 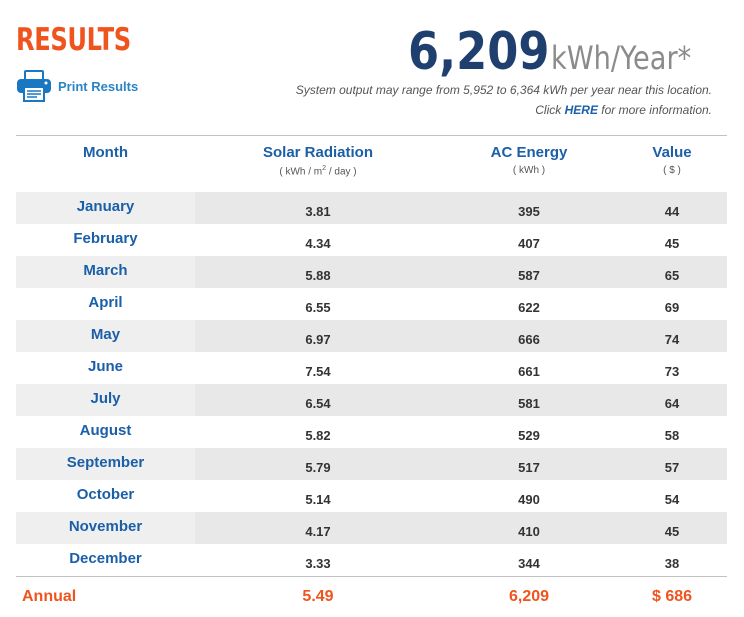 I want to click on table-row: June 7.54 661 73, so click(x=371, y=368).